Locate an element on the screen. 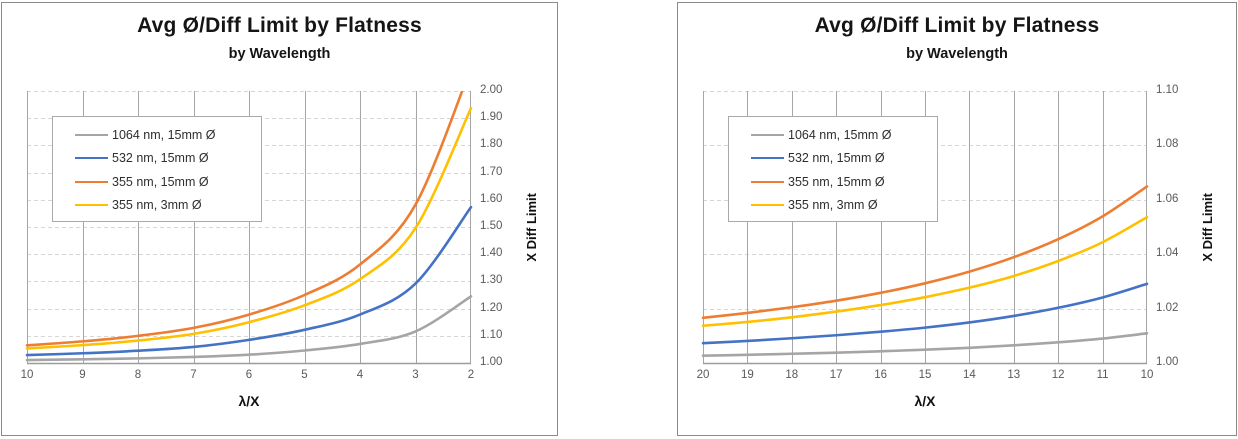  x-tick-label: 5 is located at coordinates (304, 375).